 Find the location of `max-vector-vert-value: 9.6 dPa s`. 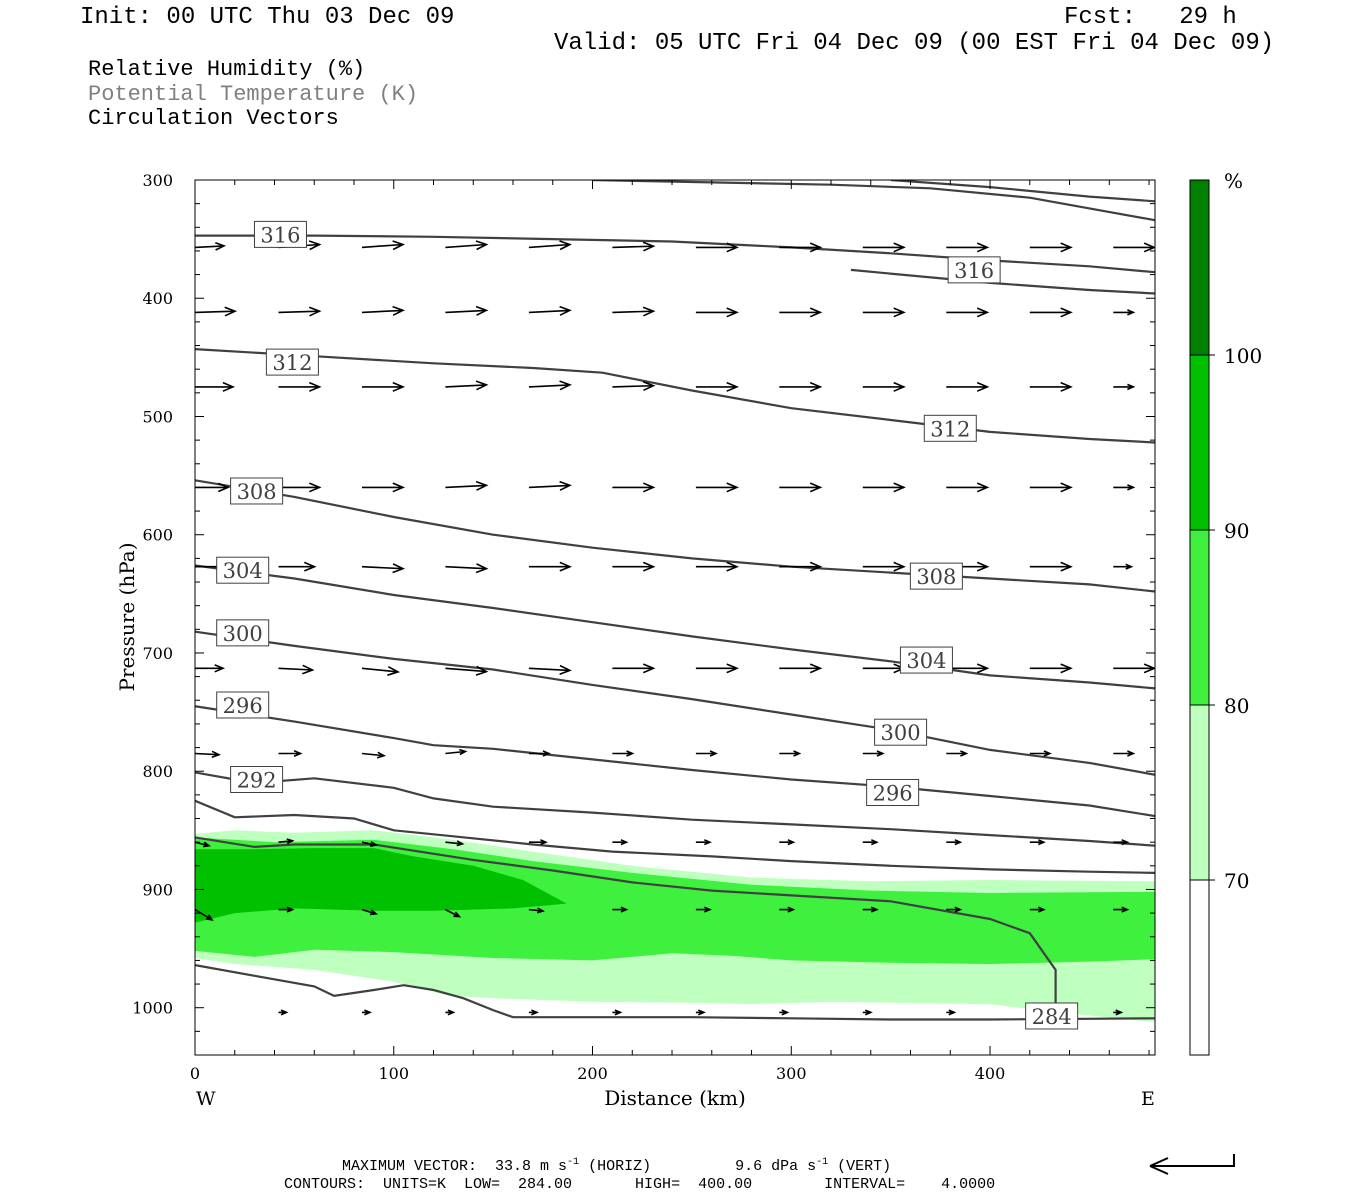

max-vector-vert-value: 9.6 dPa s is located at coordinates (776, 1166).